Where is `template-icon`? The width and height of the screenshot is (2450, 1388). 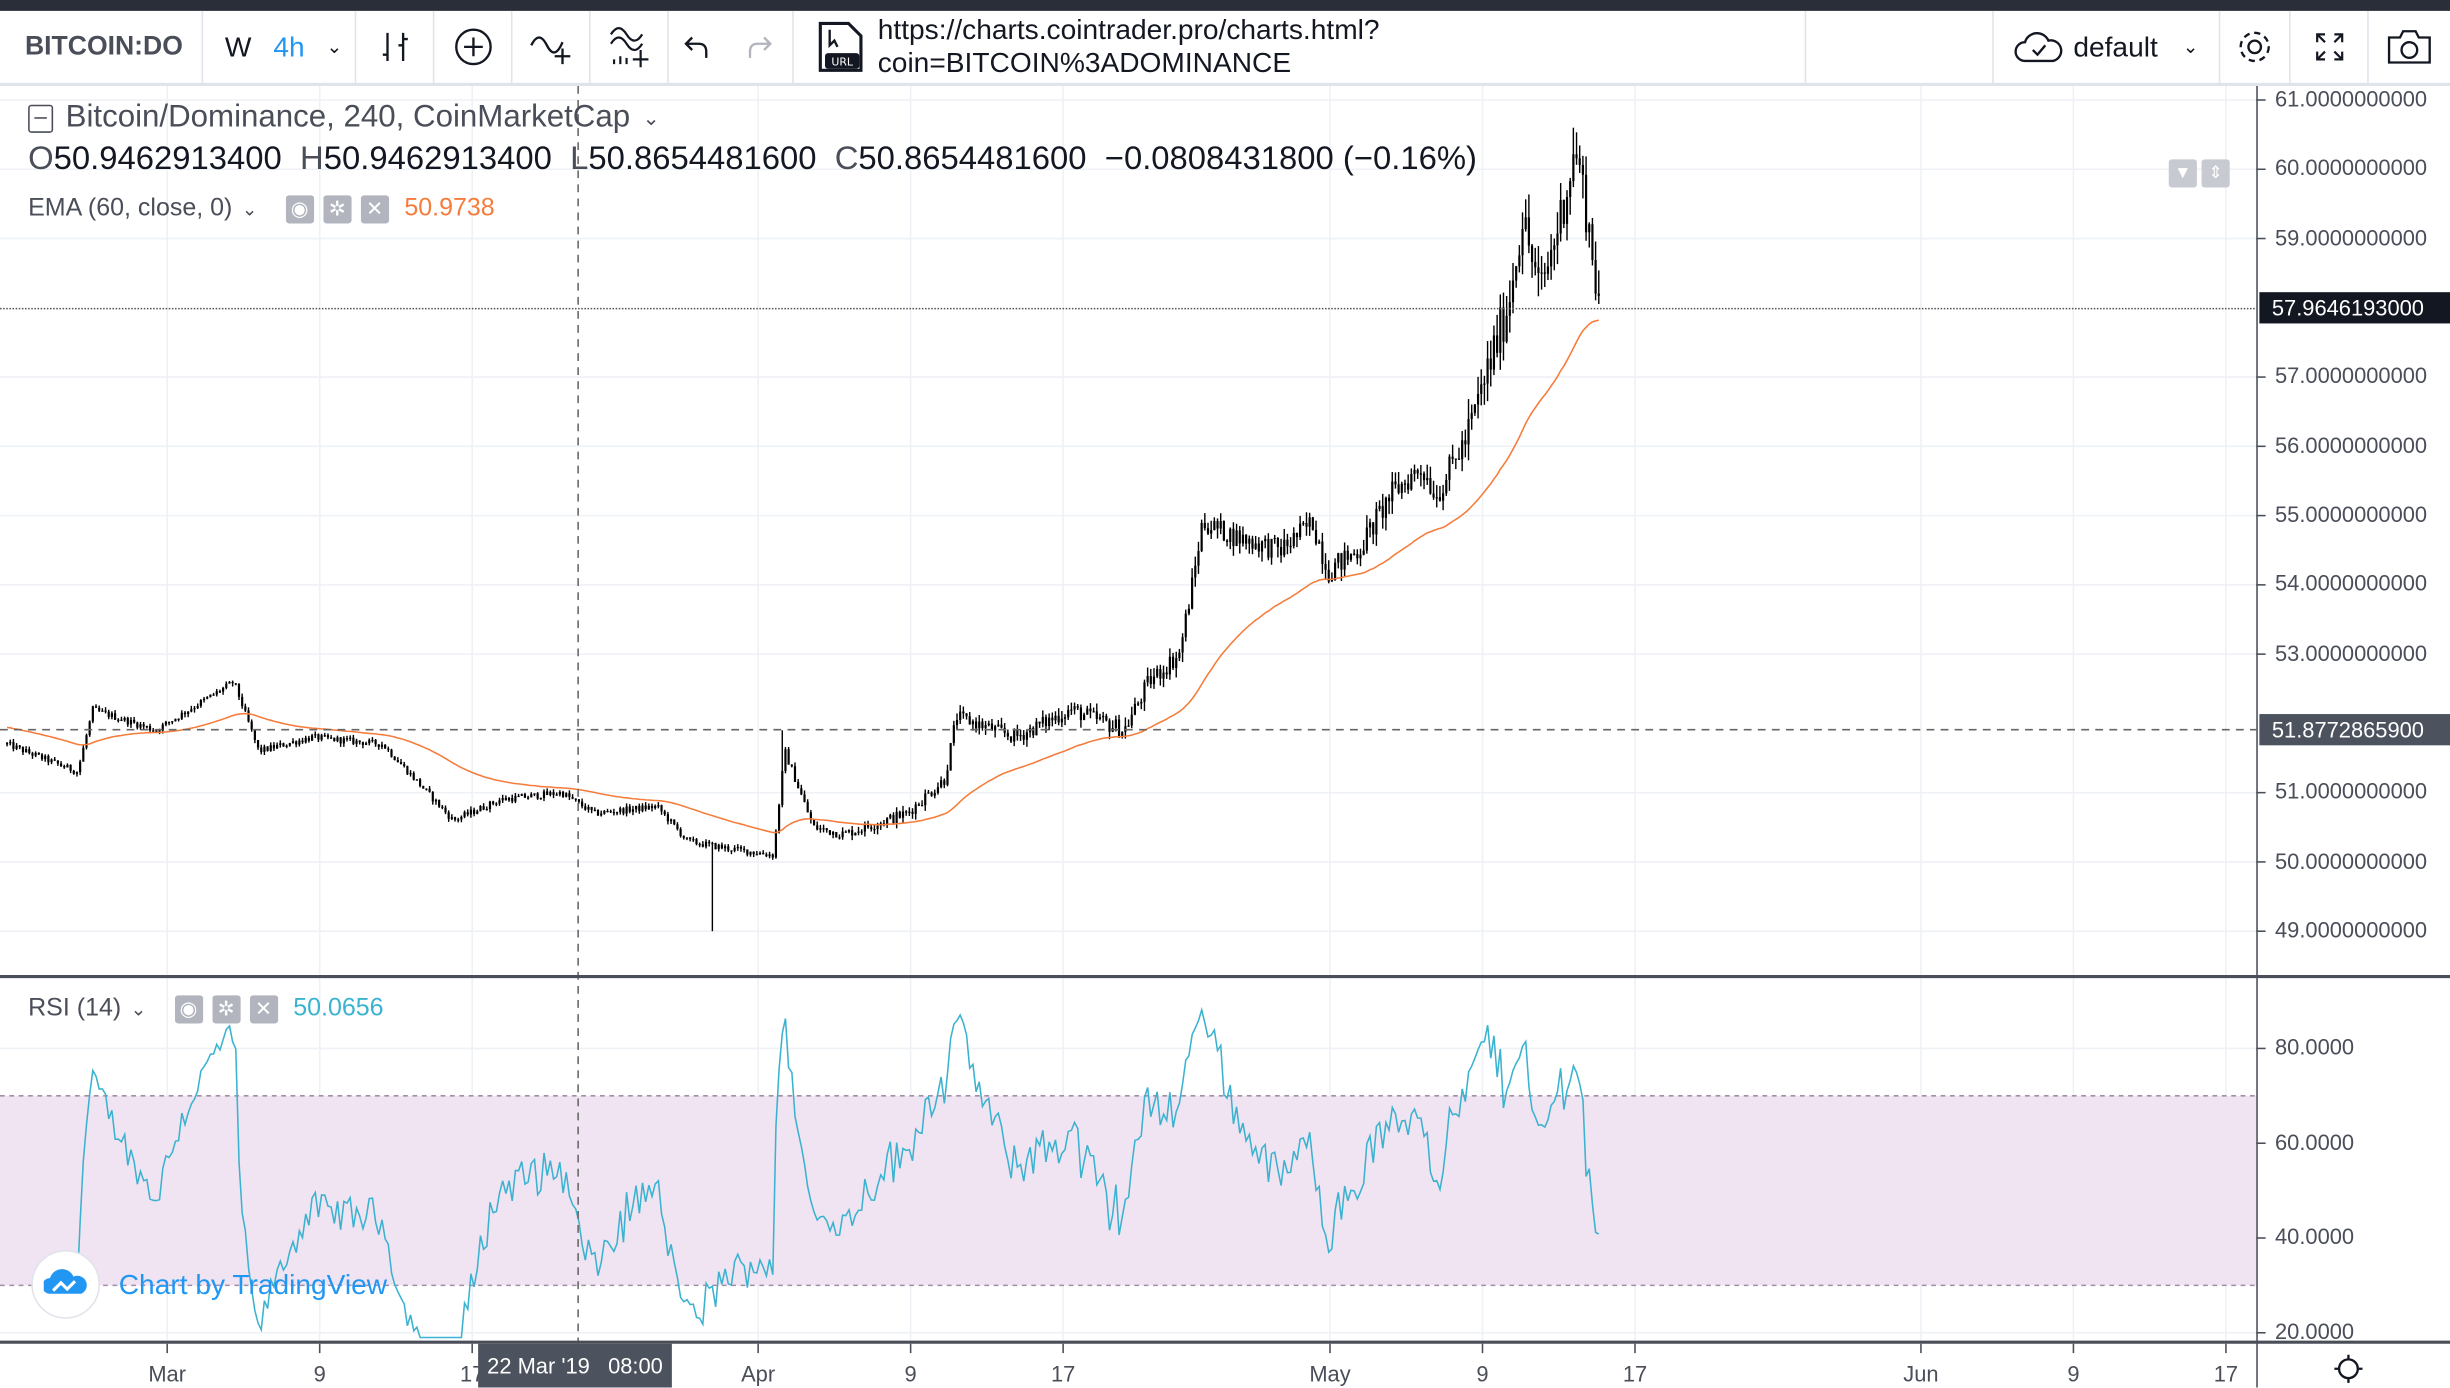
template-icon is located at coordinates (628, 47).